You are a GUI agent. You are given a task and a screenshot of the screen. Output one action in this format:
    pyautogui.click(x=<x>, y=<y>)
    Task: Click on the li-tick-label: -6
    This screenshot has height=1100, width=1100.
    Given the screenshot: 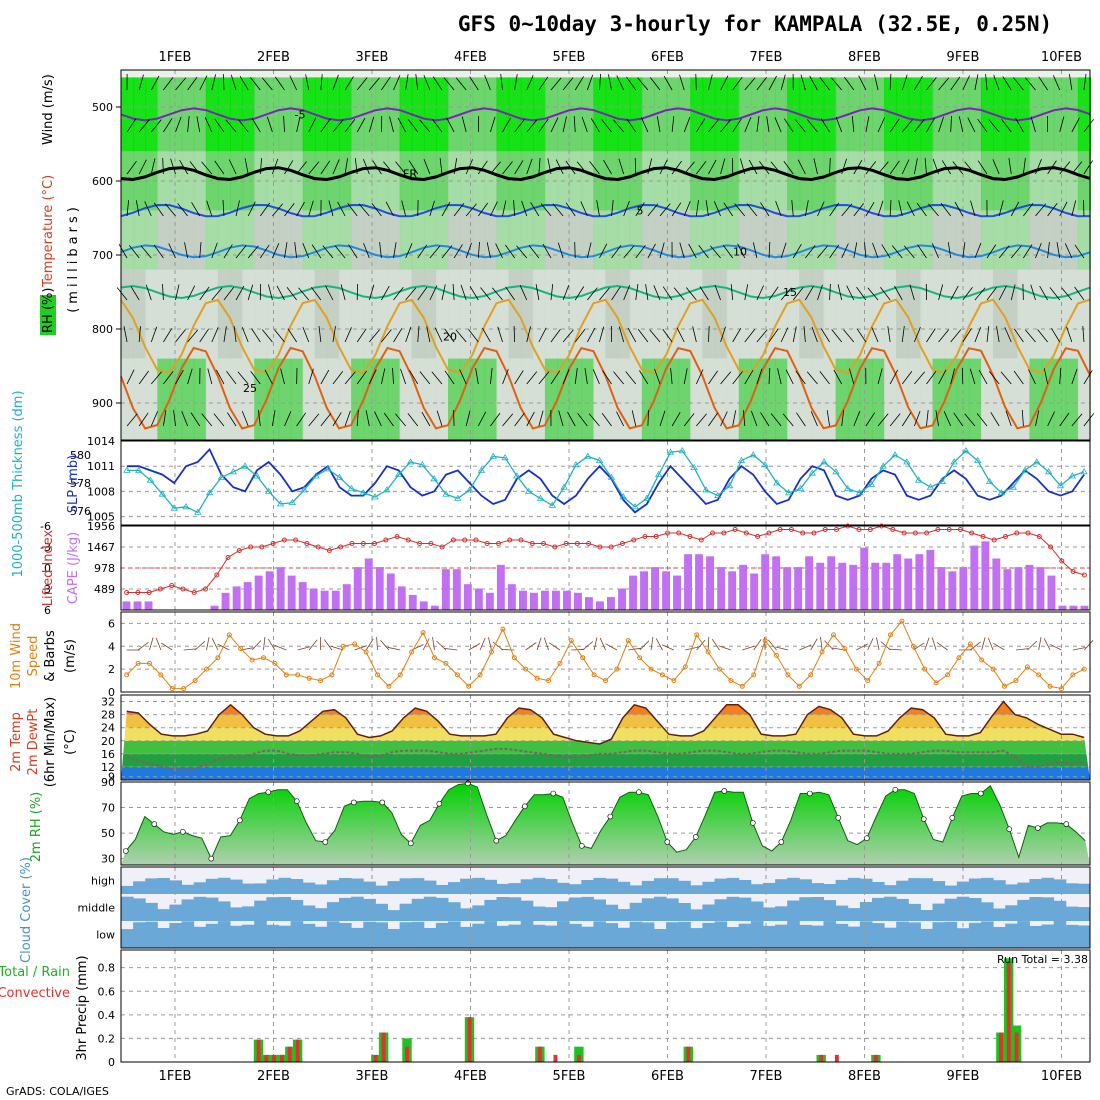 What is the action you would take?
    pyautogui.click(x=45, y=526)
    